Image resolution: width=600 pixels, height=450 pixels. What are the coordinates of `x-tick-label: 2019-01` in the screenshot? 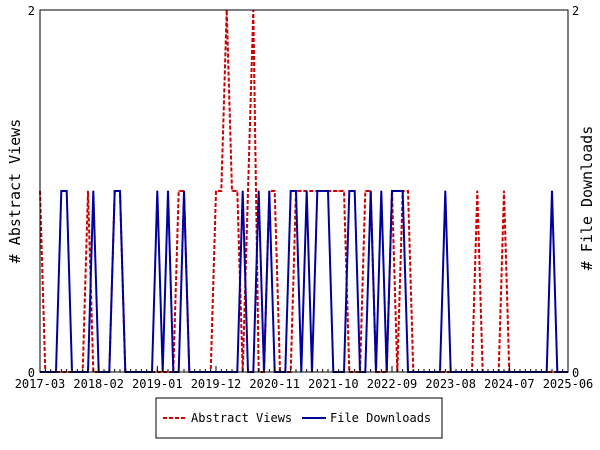 It's located at (157, 384).